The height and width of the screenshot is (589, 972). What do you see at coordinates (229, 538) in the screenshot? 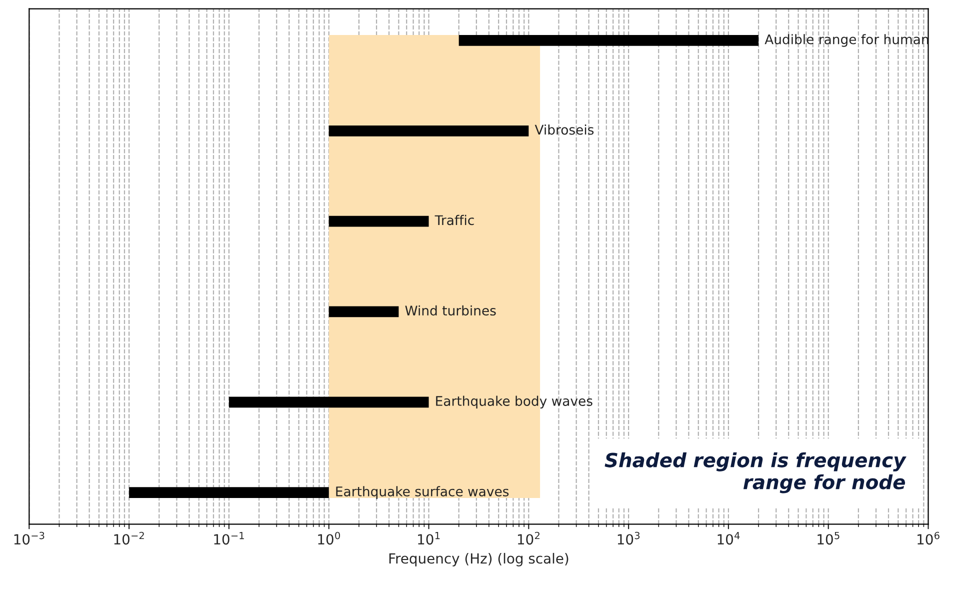
I see `x-tick-label: 10$^{−1}$` at bounding box center [229, 538].